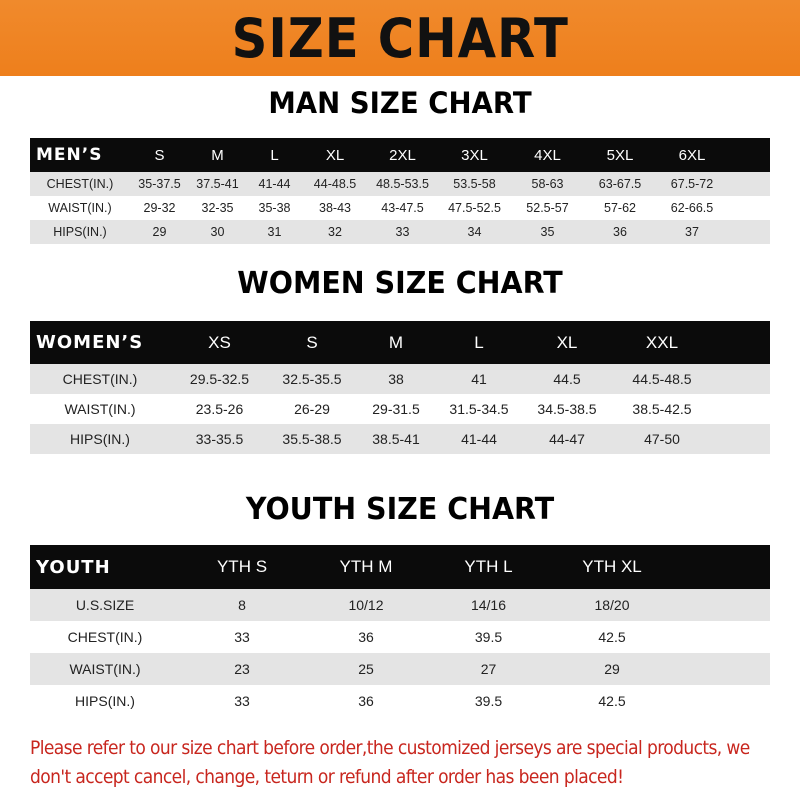 The height and width of the screenshot is (800, 800). I want to click on cell-value: 44-47, so click(567, 439).